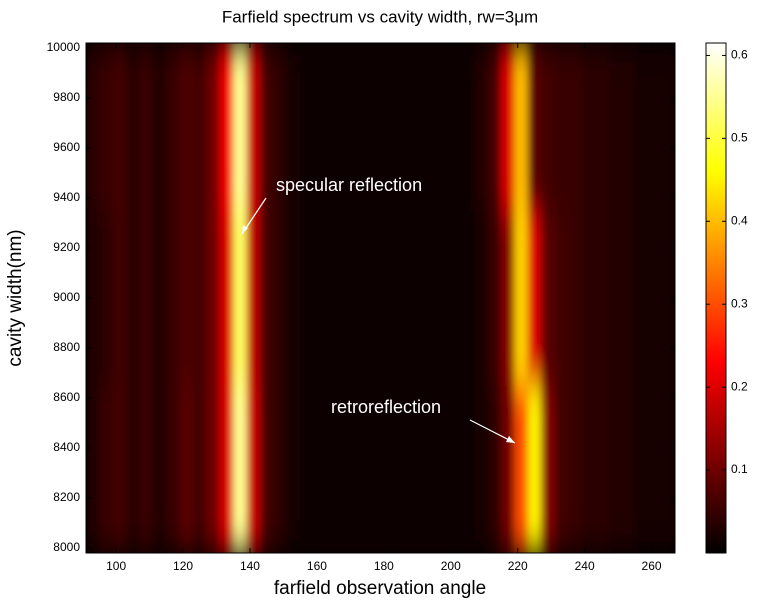  Describe the element at coordinates (739, 303) in the screenshot. I see `colorbar-tick-label: 0.3` at that location.